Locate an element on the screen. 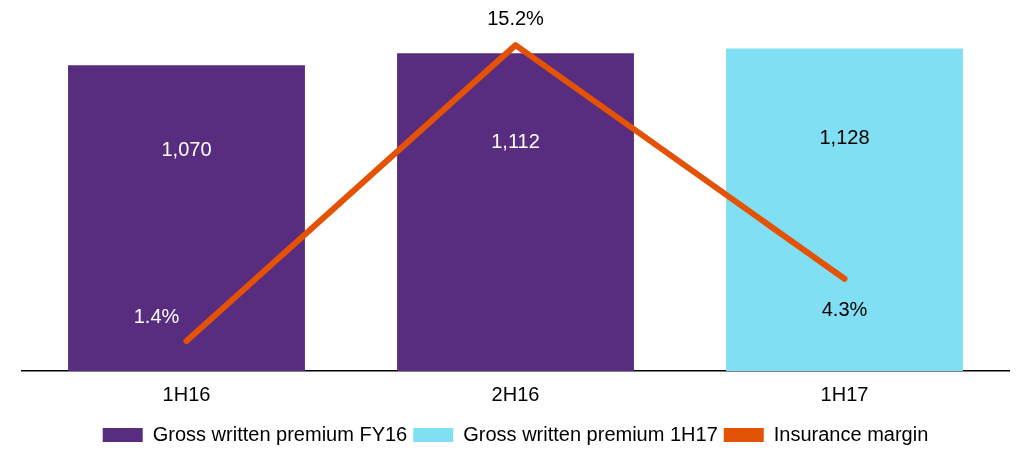  x-tick-label: 1H17 is located at coordinates (844, 393).